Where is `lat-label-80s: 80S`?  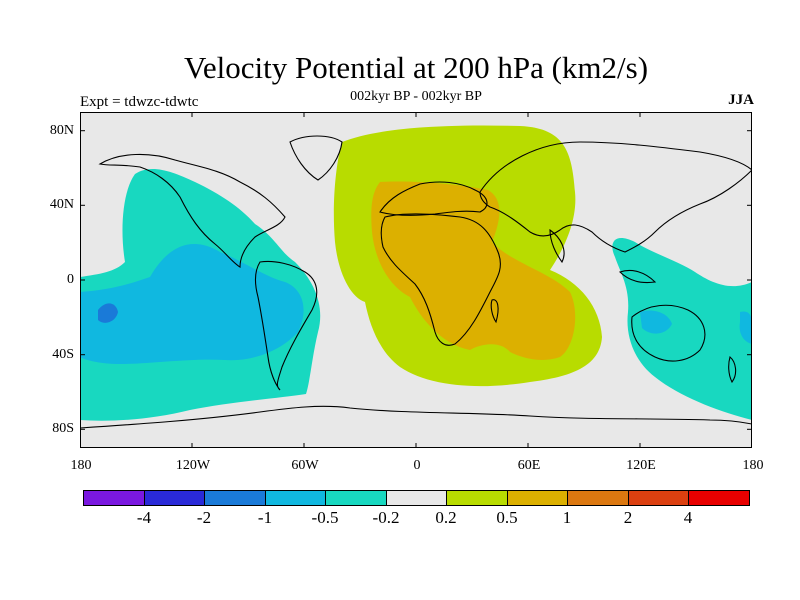
lat-label-80s: 80S is located at coordinates (63, 428).